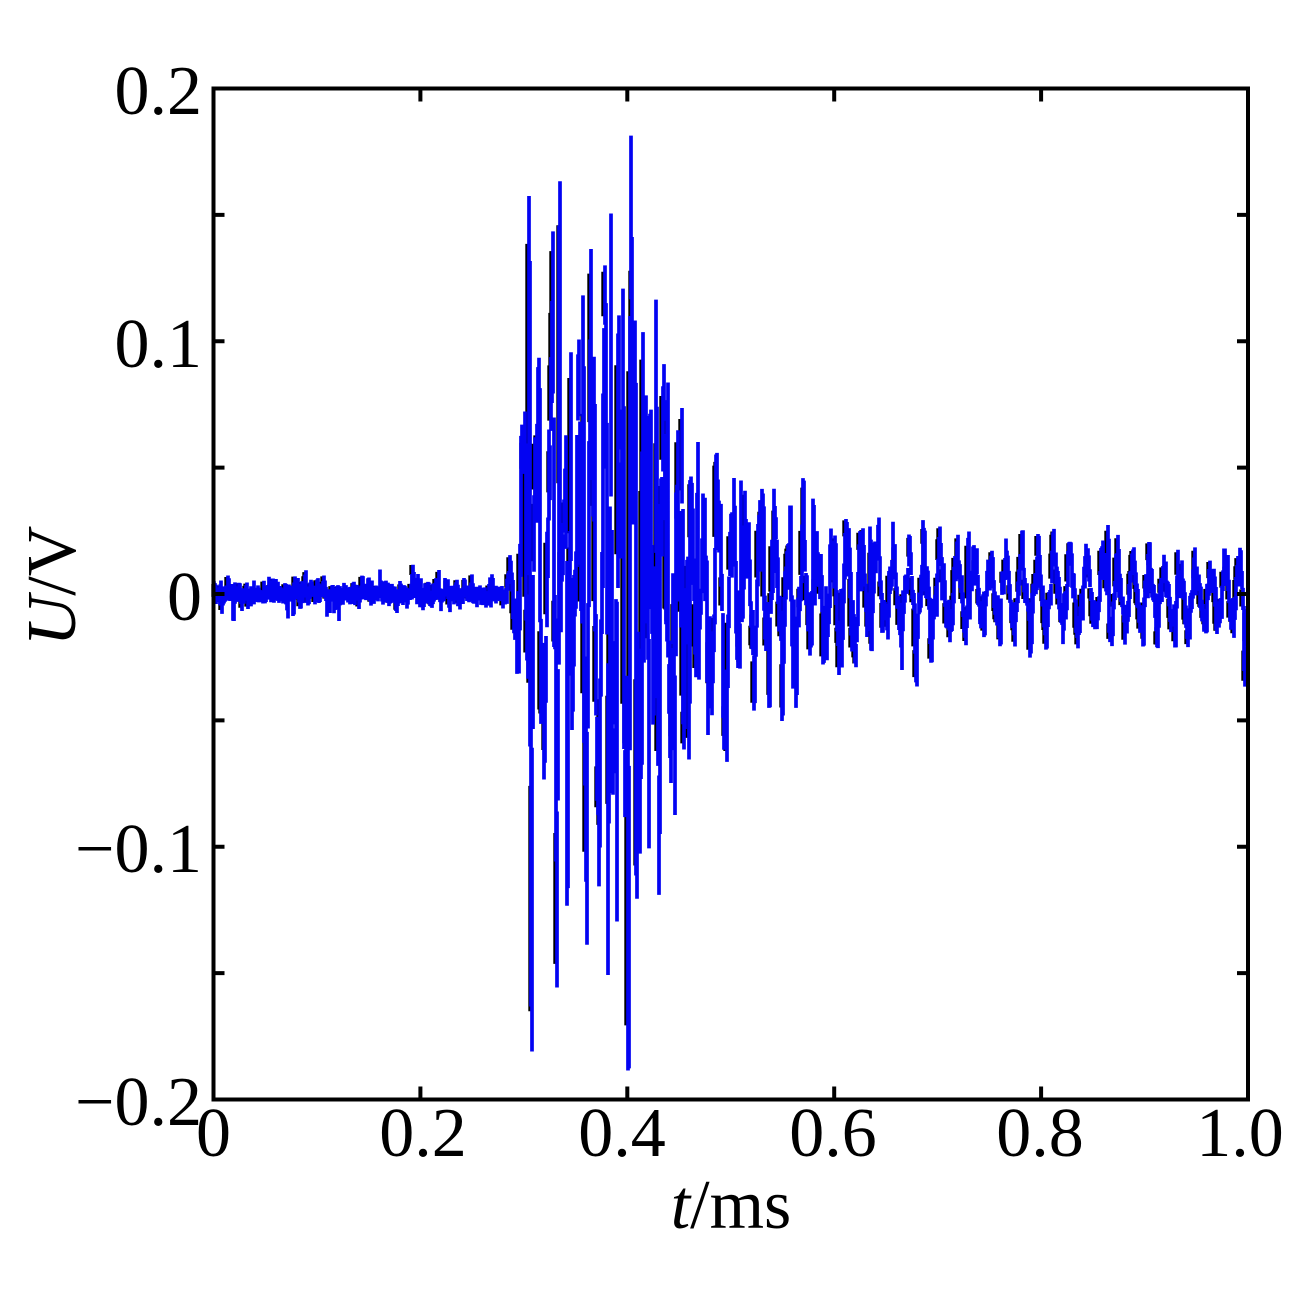 This screenshot has height=1299, width=1311. What do you see at coordinates (731, 1205) in the screenshot?
I see `svg-text: t/ms` at bounding box center [731, 1205].